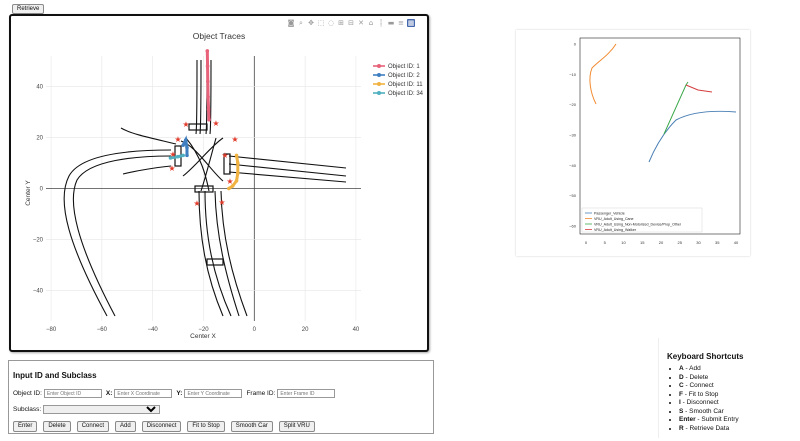 The height and width of the screenshot is (441, 800). I want to click on shortcut-description: - Delete, so click(696, 377).